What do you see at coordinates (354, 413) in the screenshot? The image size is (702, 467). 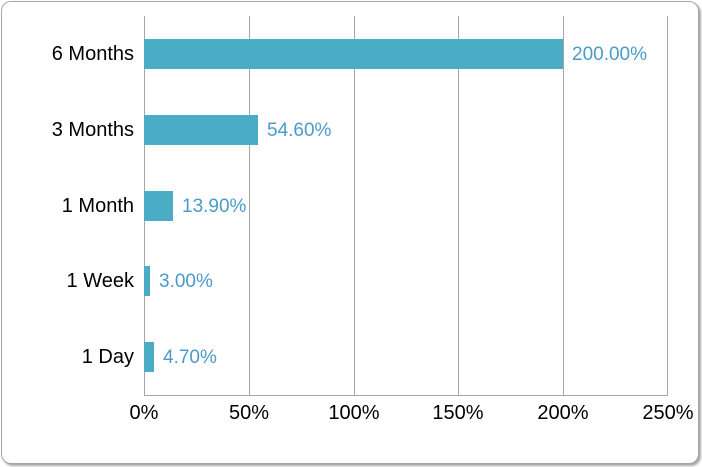 I see `x-axis-tick-label: 100%` at bounding box center [354, 413].